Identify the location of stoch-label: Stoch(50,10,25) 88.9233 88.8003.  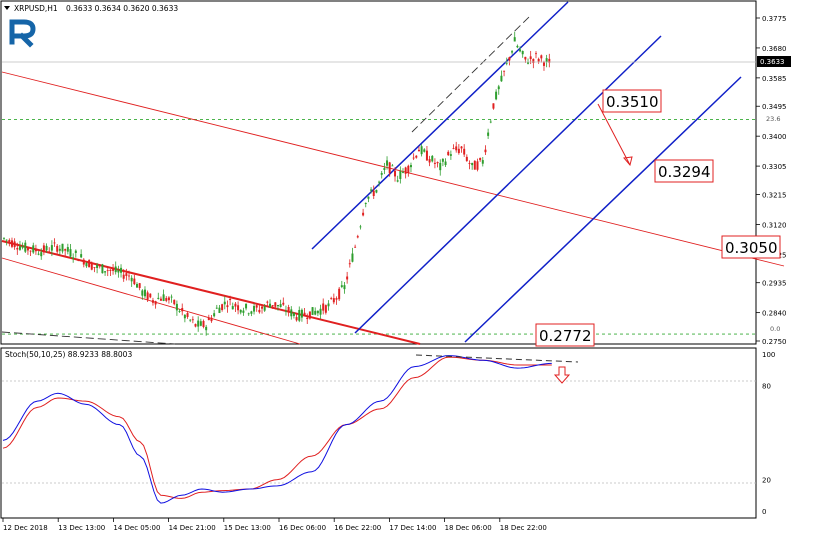
(68, 354).